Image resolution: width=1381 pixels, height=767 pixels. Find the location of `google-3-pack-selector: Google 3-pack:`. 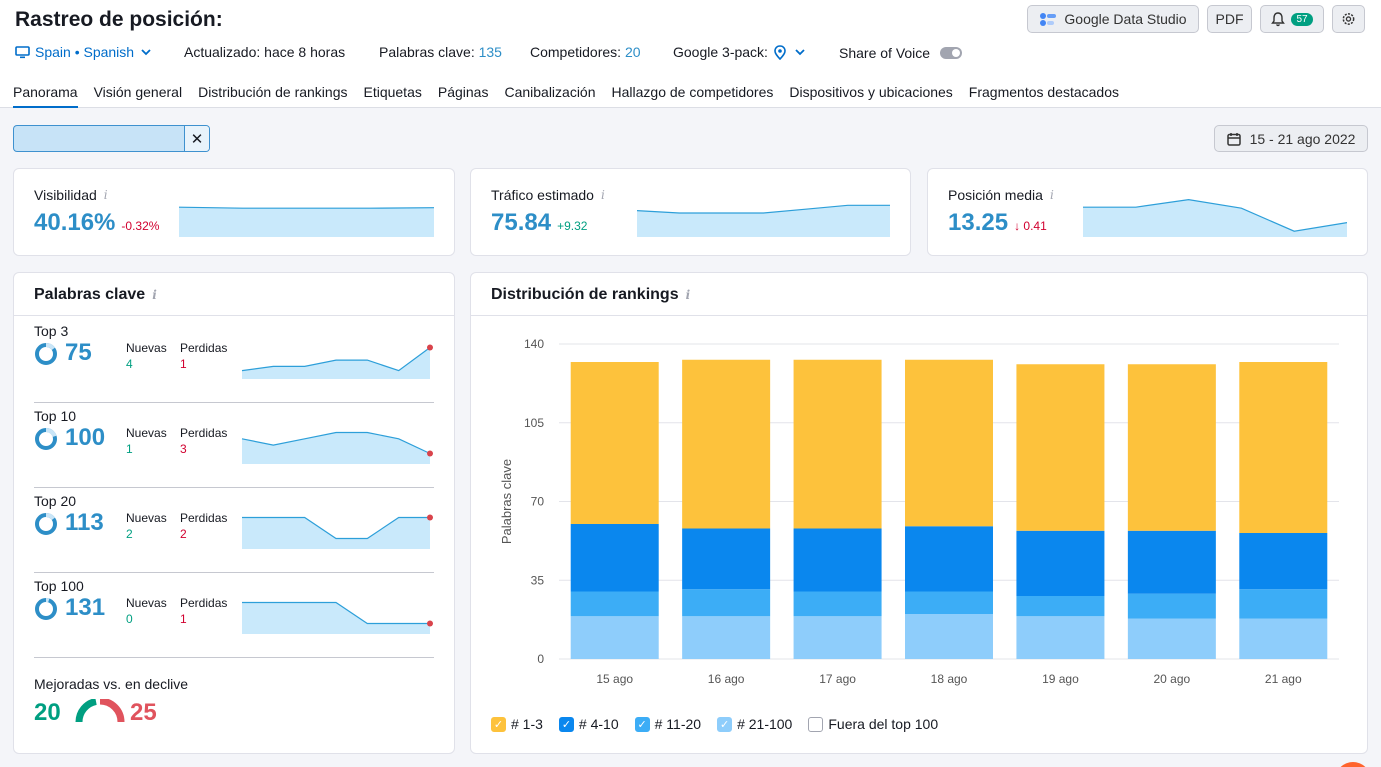

google-3-pack-selector: Google 3-pack: is located at coordinates (739, 52).